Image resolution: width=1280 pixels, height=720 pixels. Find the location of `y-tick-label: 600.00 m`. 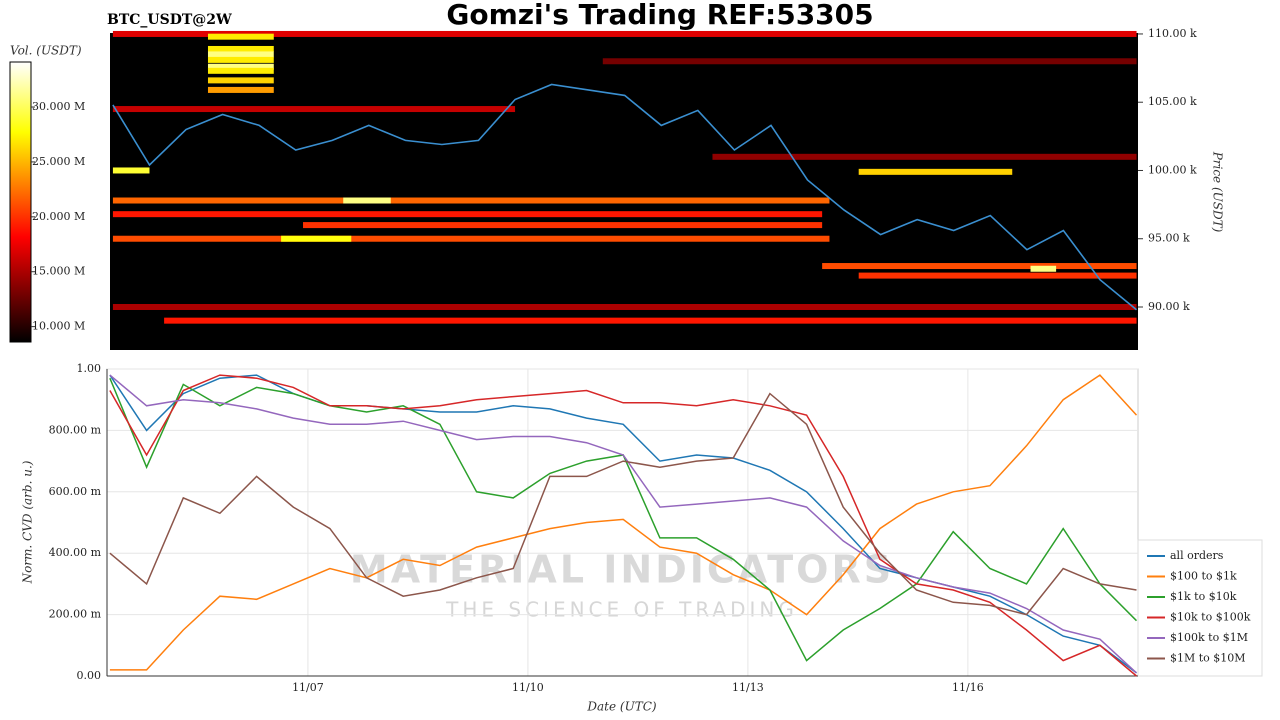

y-tick-label: 600.00 m is located at coordinates (75, 491).